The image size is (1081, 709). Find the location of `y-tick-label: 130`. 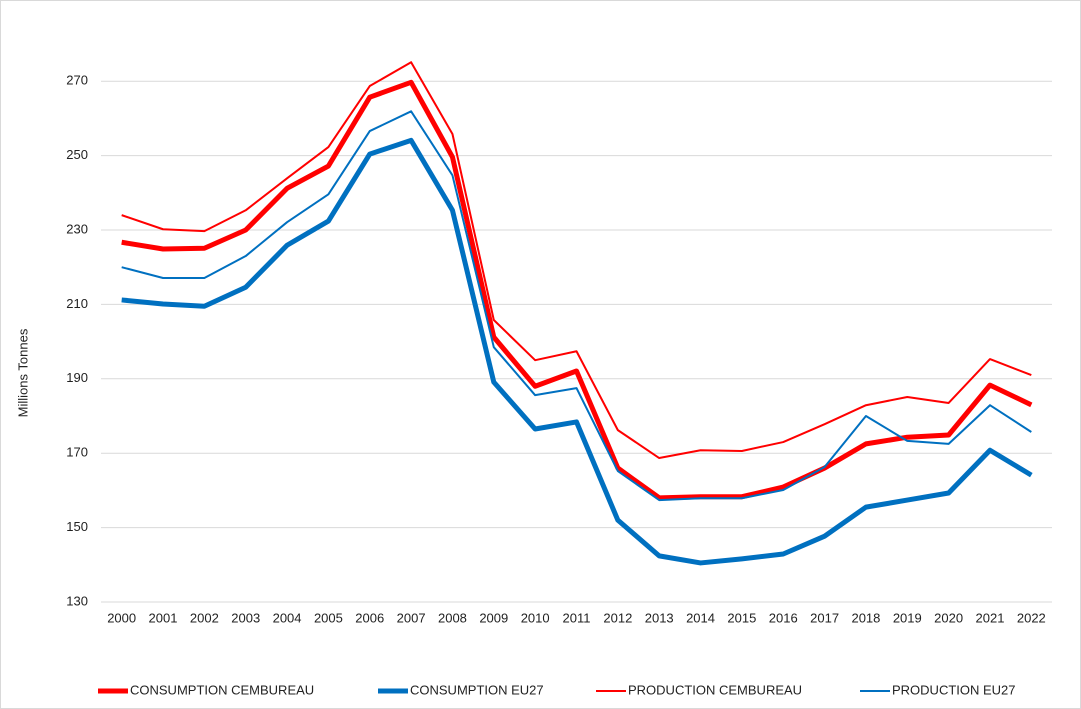

y-tick-label: 130 is located at coordinates (77, 600).